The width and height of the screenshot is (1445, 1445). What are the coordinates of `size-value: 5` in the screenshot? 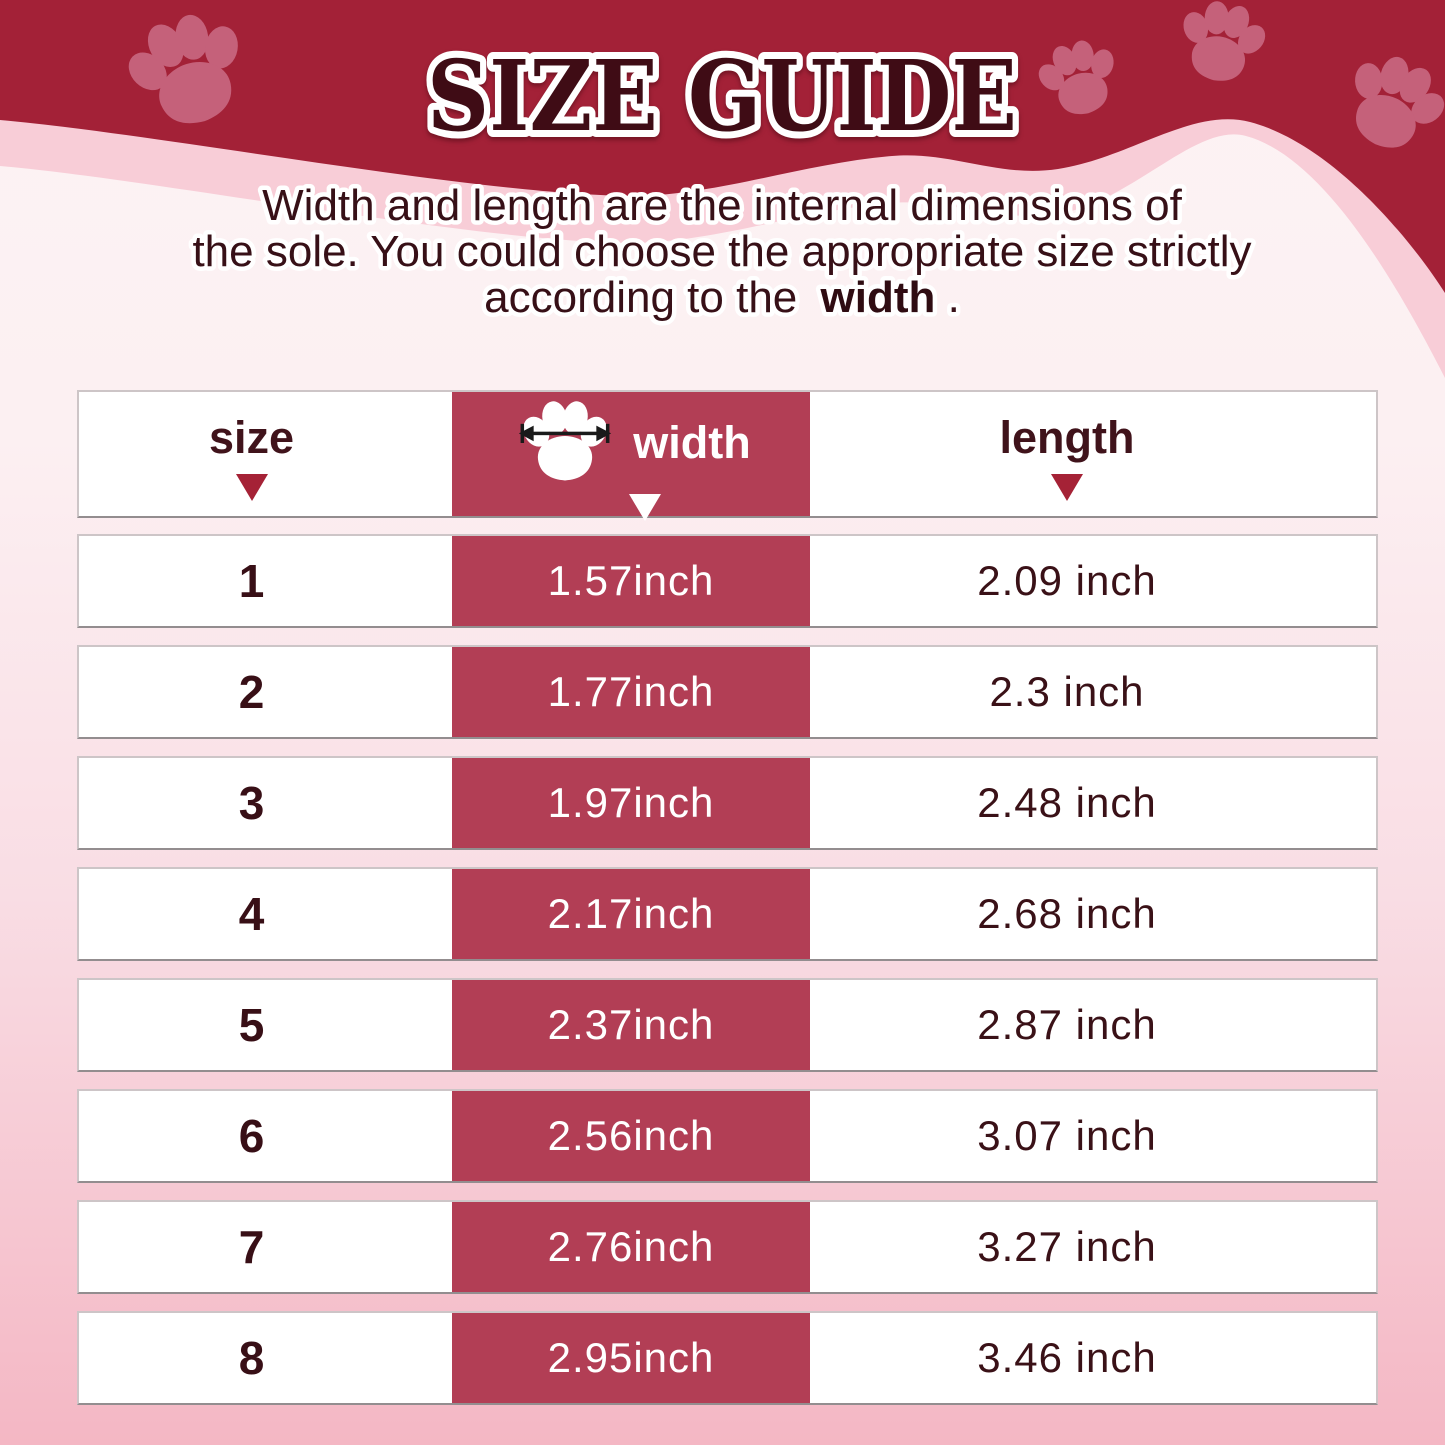 It's located at (251, 1025).